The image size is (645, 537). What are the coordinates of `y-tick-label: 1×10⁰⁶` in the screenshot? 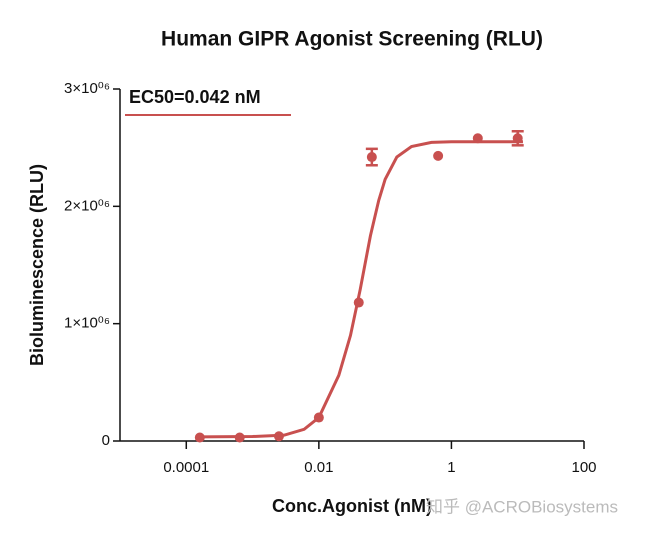 It's located at (87, 323).